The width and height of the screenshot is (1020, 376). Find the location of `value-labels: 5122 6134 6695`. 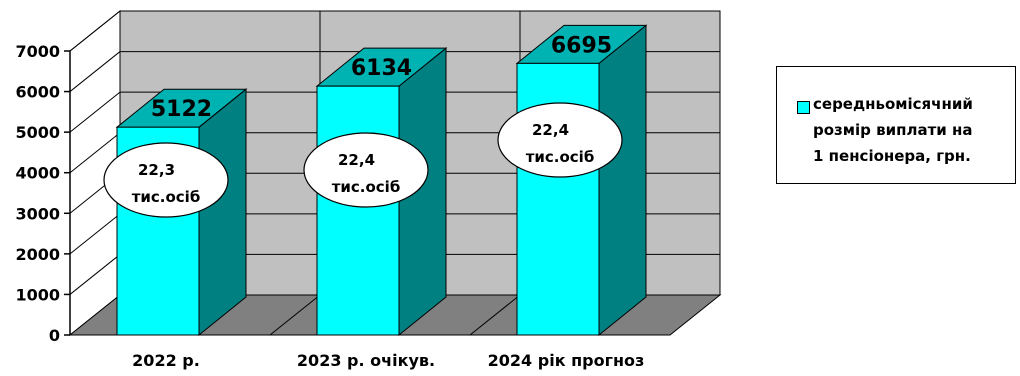

value-labels: 5122 6134 6695 is located at coordinates (381, 77).